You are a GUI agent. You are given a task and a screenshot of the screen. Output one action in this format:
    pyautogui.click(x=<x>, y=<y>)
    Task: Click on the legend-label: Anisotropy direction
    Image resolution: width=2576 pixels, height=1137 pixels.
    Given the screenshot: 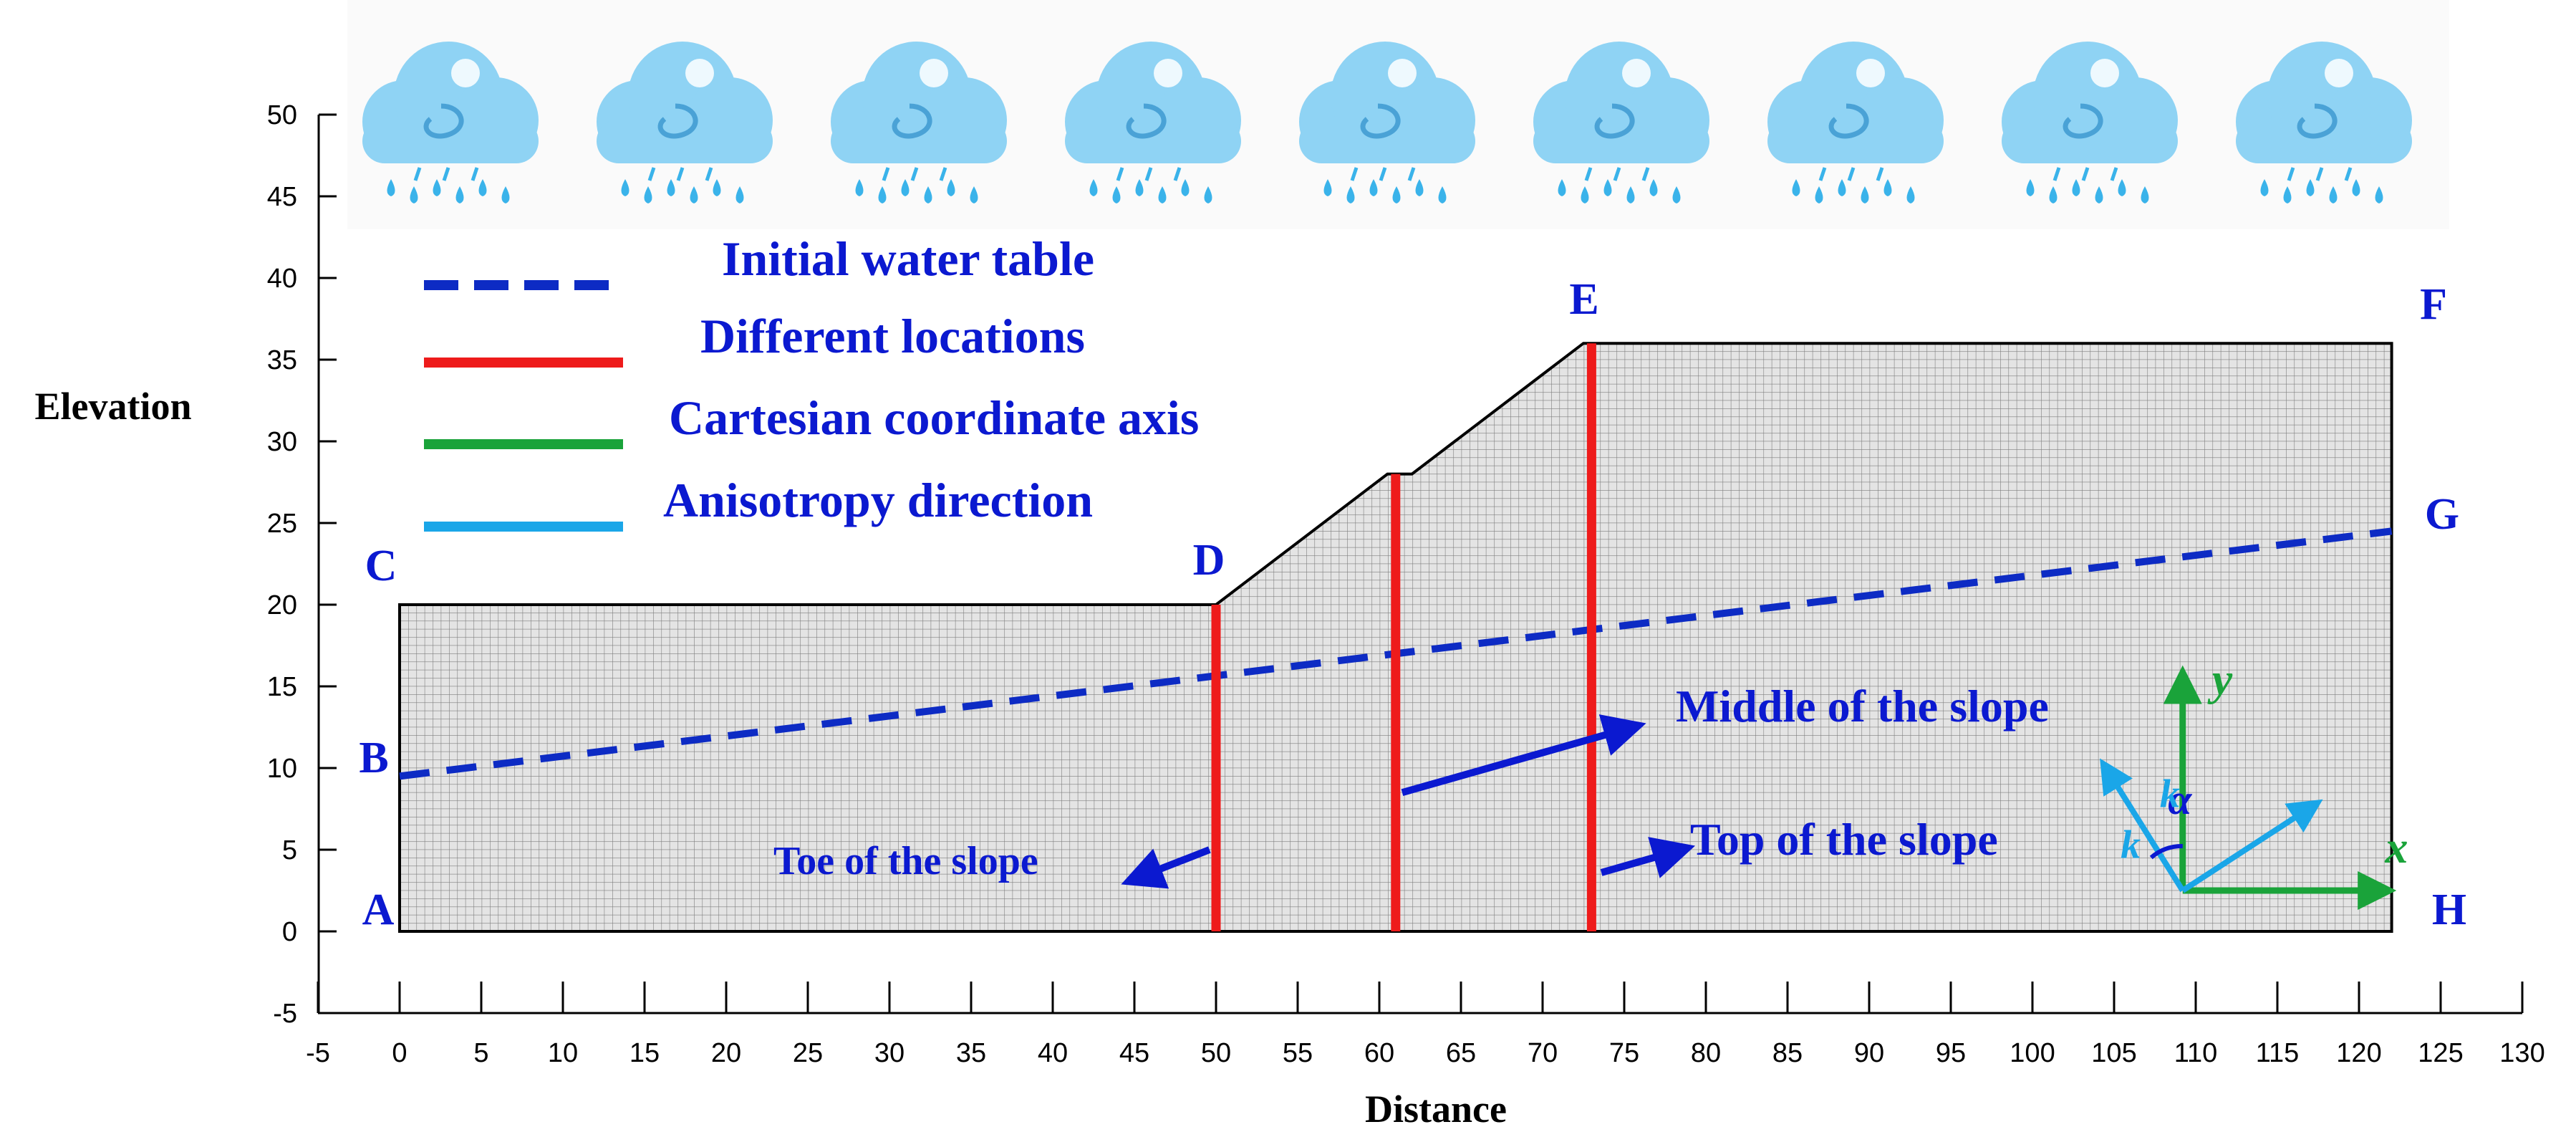 What is the action you would take?
    pyautogui.click(x=878, y=500)
    